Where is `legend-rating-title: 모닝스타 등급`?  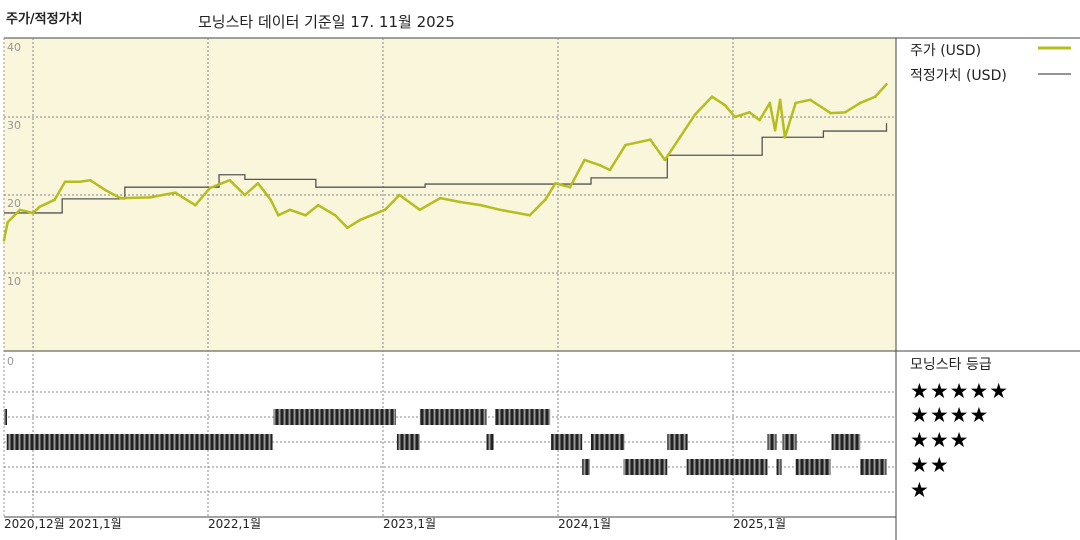 legend-rating-title: 모닝스타 등급 is located at coordinates (951, 365).